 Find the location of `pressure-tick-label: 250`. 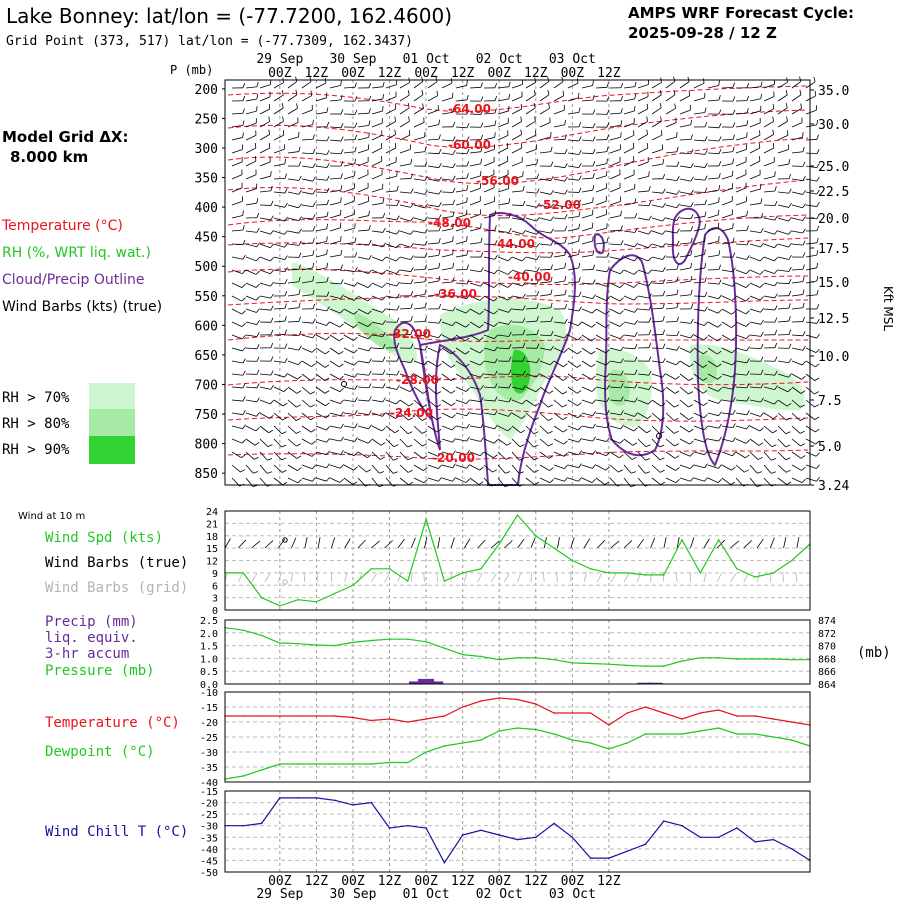

pressure-tick-label: 250 is located at coordinates (206, 119).